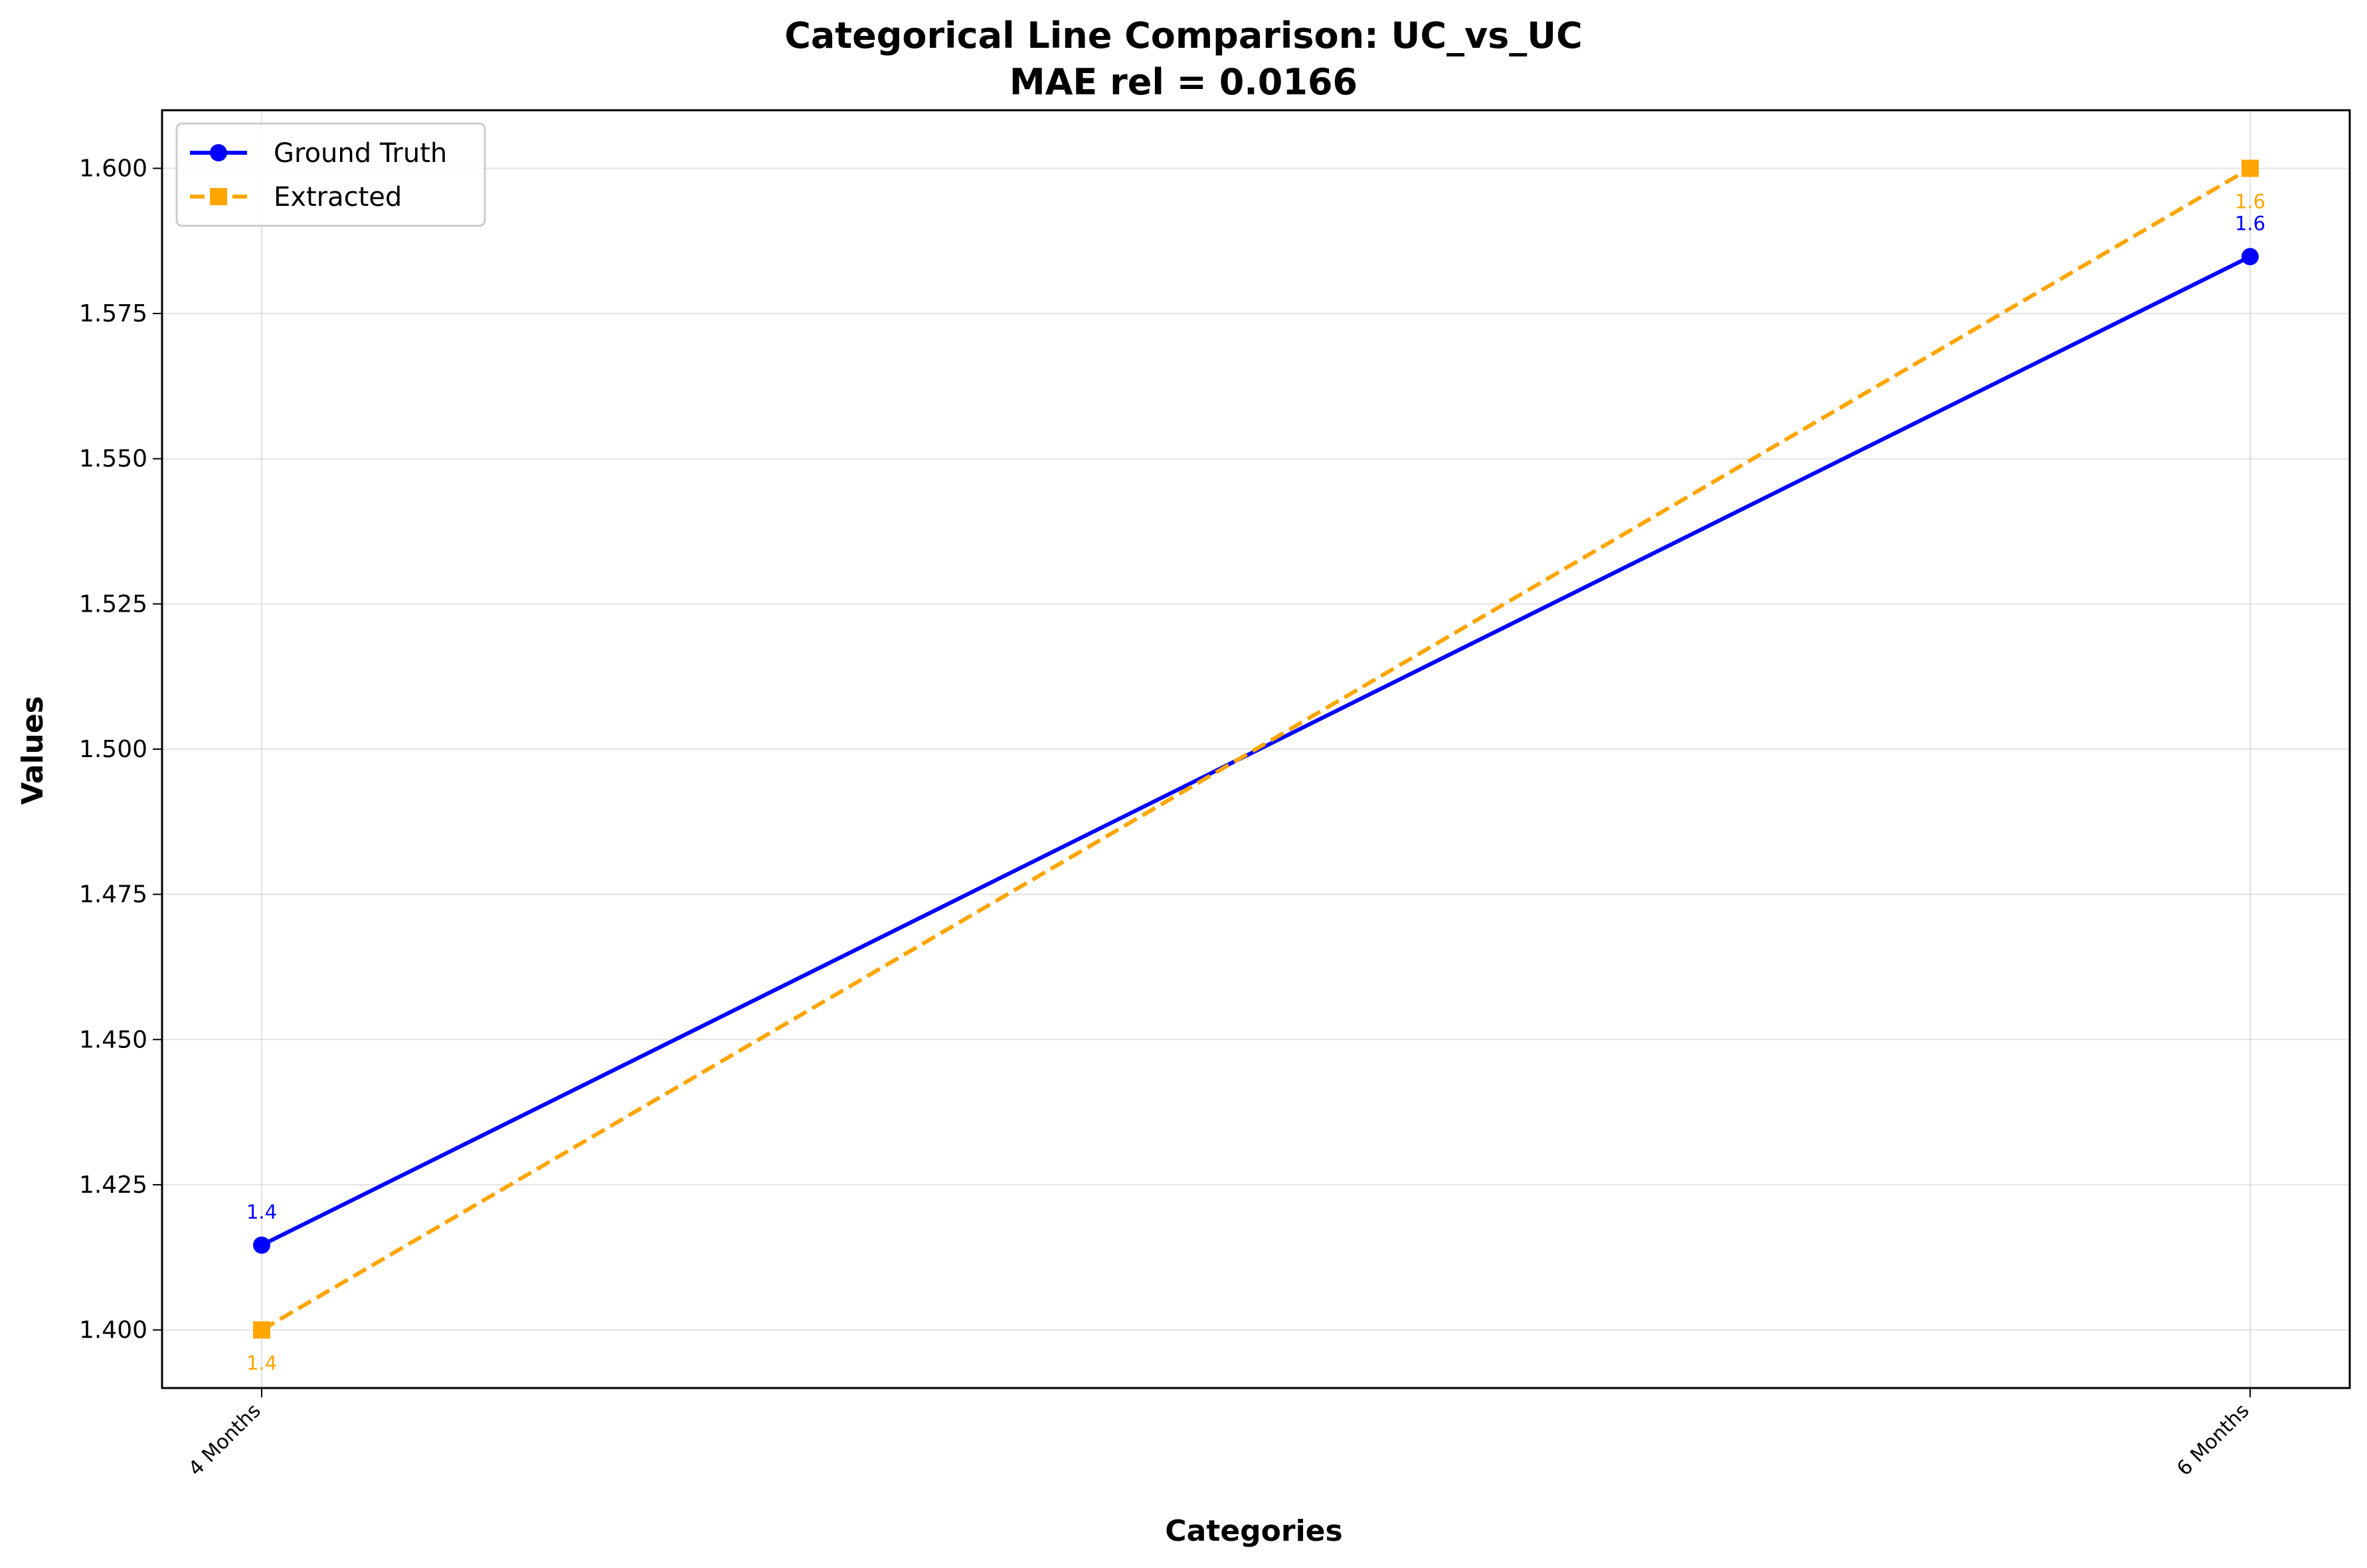 This screenshot has width=2367, height=1568. Describe the element at coordinates (2250, 223) in the screenshot. I see `data-label-ground-truth: 1.6` at that location.